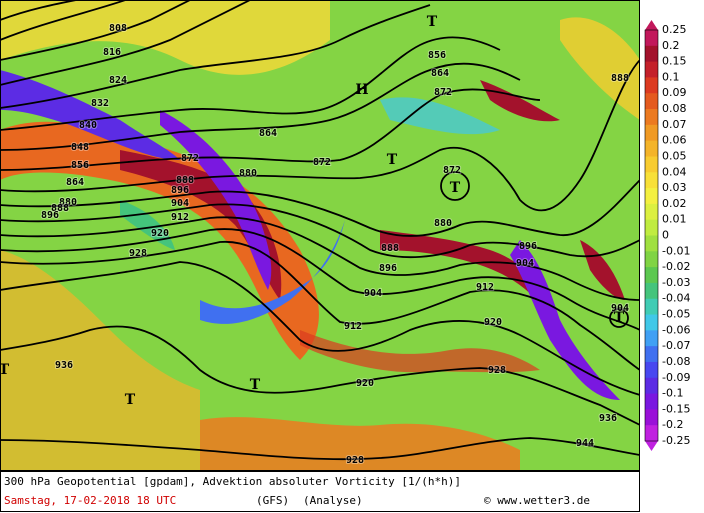 This screenshot has width=704, height=513. I want to click on footer-frame, so click(320, 491).